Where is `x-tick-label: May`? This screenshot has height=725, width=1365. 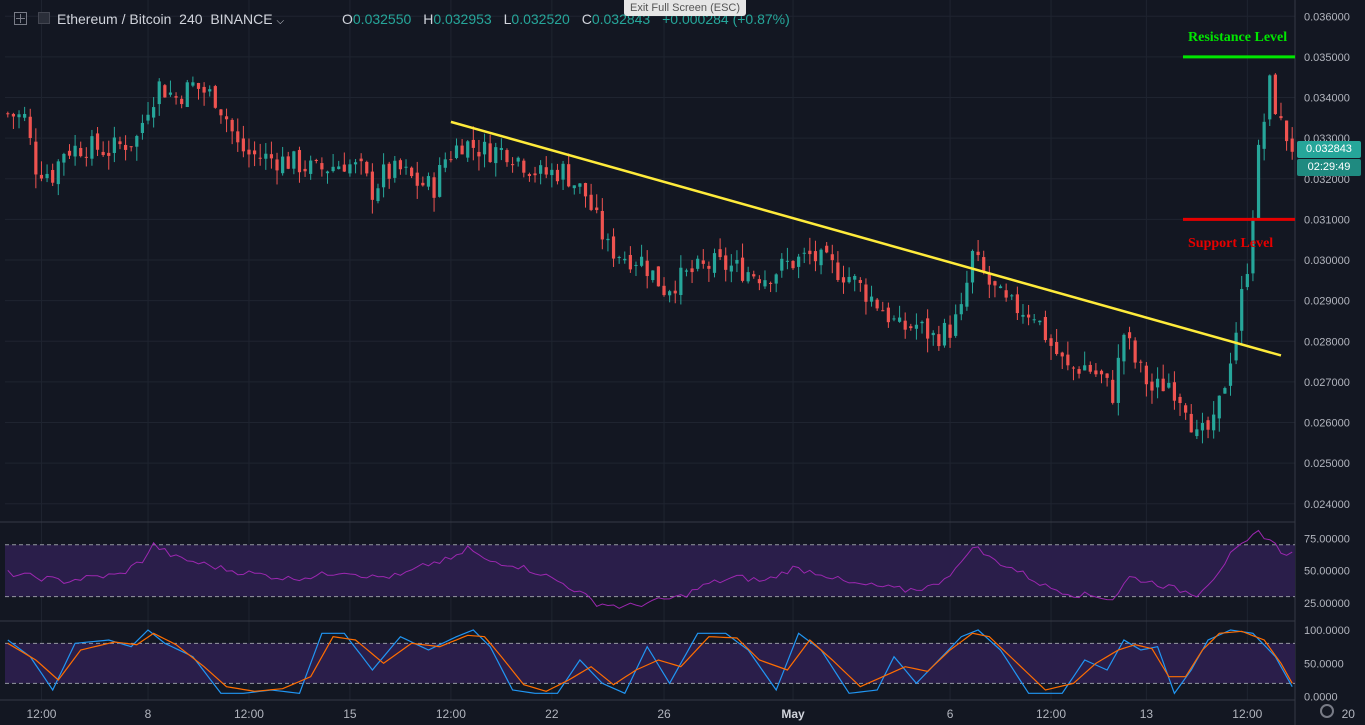
x-tick-label: May is located at coordinates (793, 714).